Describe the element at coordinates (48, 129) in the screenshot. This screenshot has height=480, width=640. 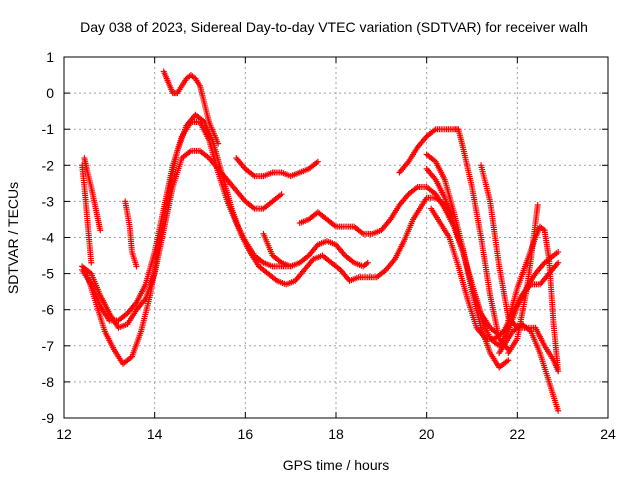
I see `y-tick-label: -1` at that location.